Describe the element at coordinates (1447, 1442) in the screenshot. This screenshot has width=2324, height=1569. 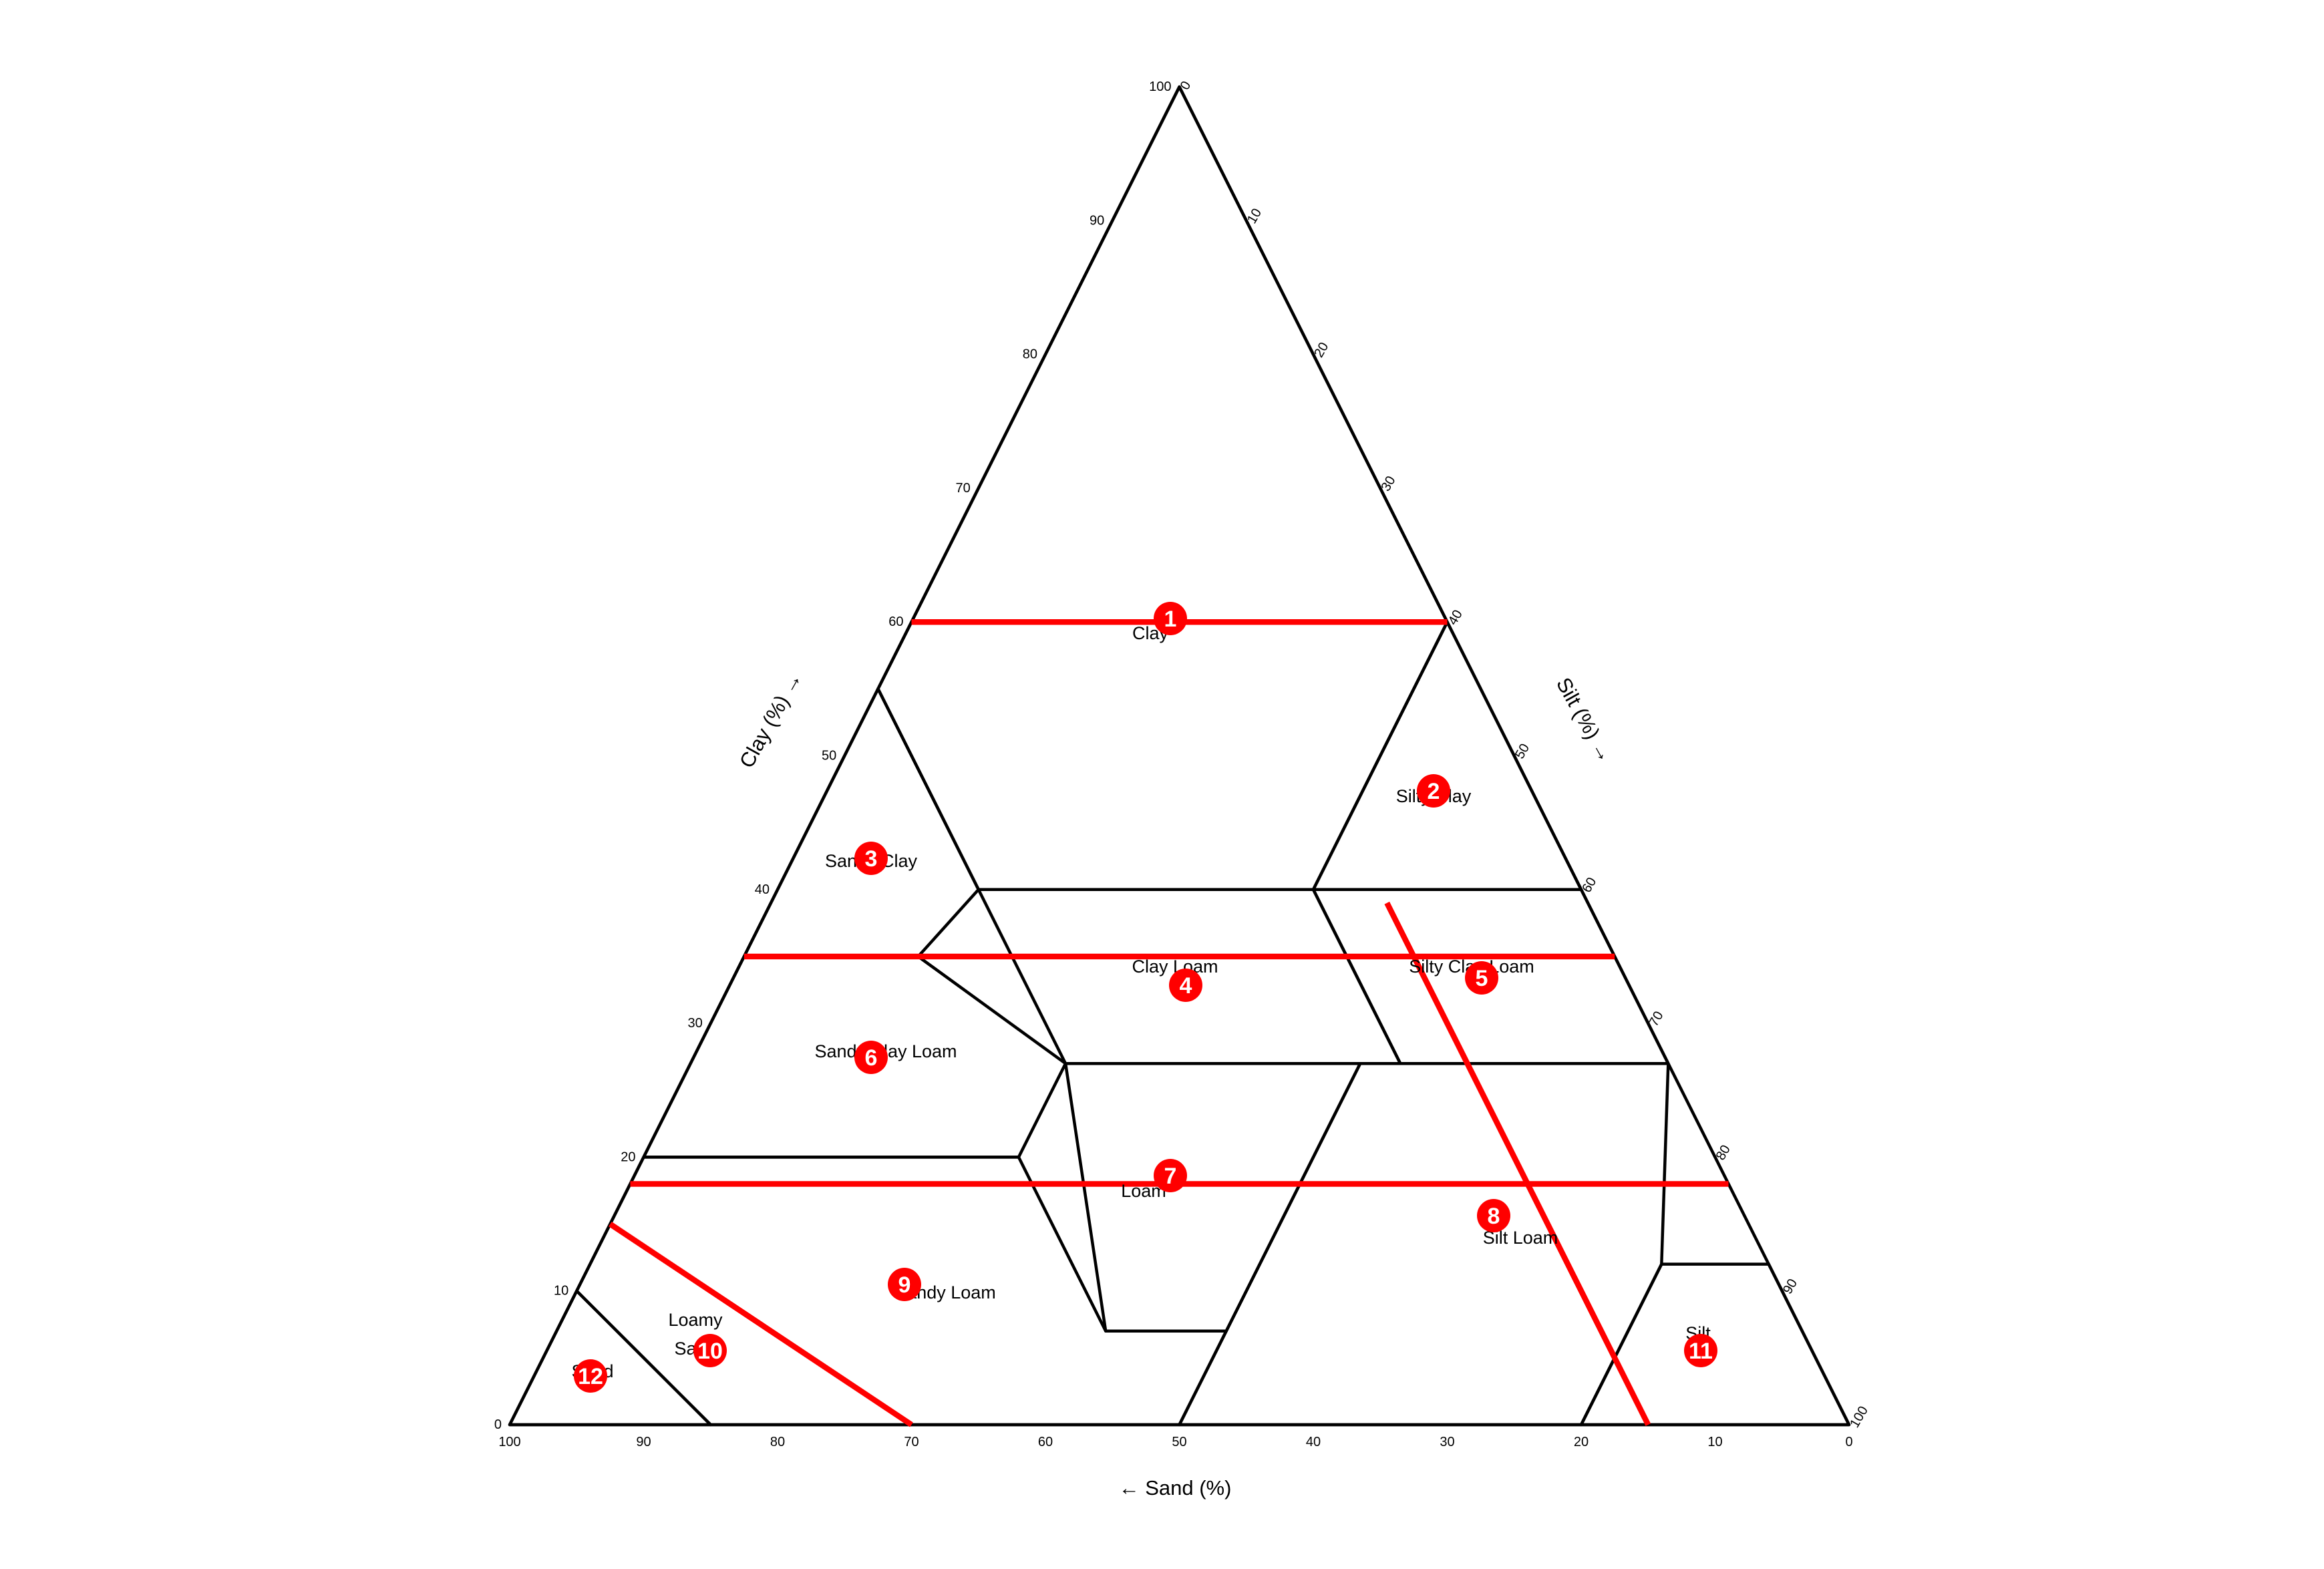
I see `sand-tick-label: 30` at that location.